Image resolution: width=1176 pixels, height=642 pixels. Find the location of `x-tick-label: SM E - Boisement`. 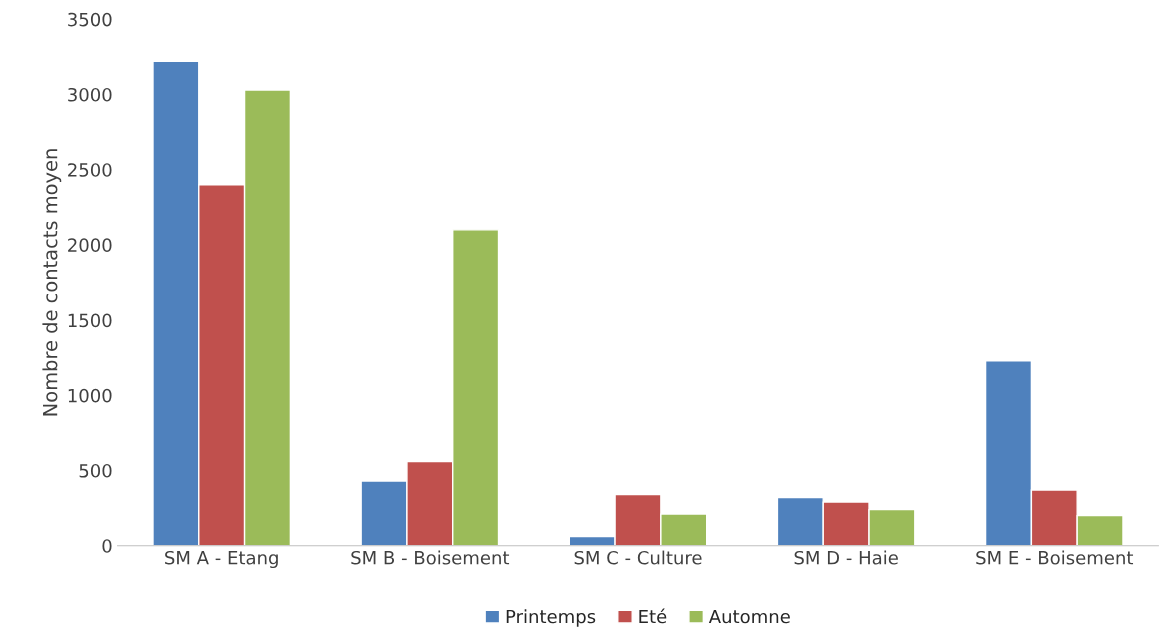

x-tick-label: SM E - Boisement is located at coordinates (1055, 557).